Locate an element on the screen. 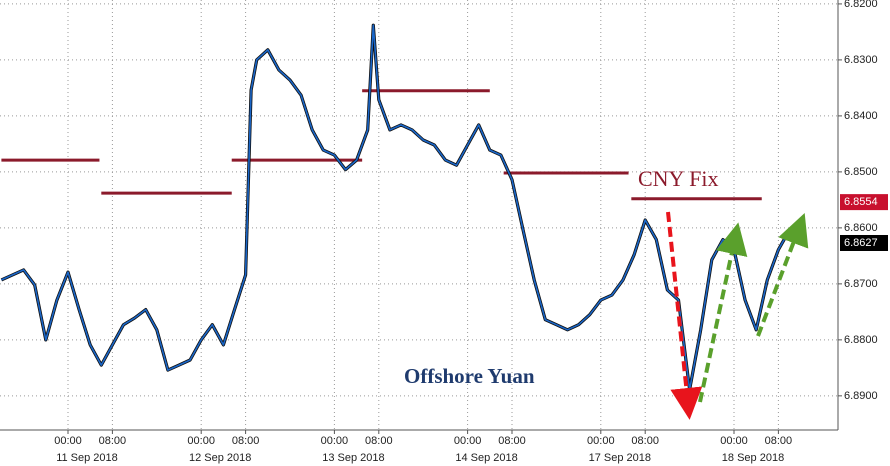 This screenshot has height=466, width=890. series-annotation: Offshore Yuan is located at coordinates (469, 376).